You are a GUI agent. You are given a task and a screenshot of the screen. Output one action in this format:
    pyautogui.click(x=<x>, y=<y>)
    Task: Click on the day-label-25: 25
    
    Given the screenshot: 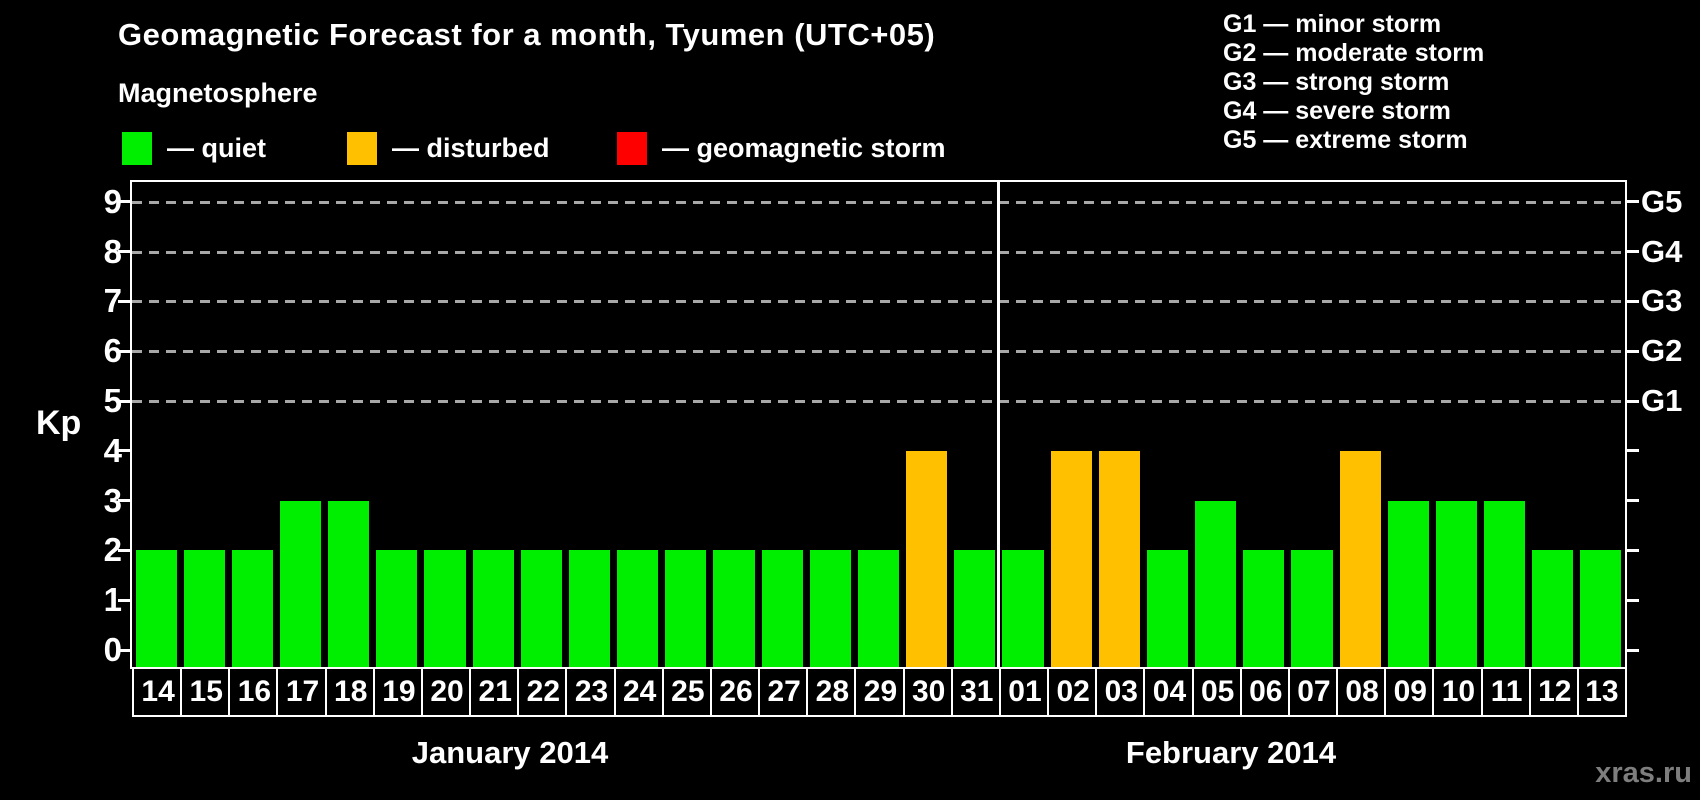 What is the action you would take?
    pyautogui.click(x=686, y=692)
    